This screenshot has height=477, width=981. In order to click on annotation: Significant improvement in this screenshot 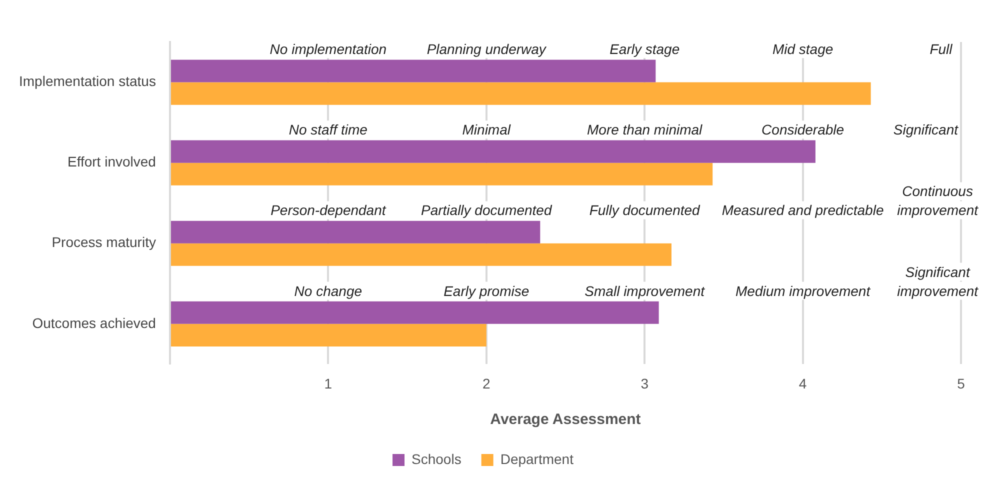, I will do `click(938, 281)`.